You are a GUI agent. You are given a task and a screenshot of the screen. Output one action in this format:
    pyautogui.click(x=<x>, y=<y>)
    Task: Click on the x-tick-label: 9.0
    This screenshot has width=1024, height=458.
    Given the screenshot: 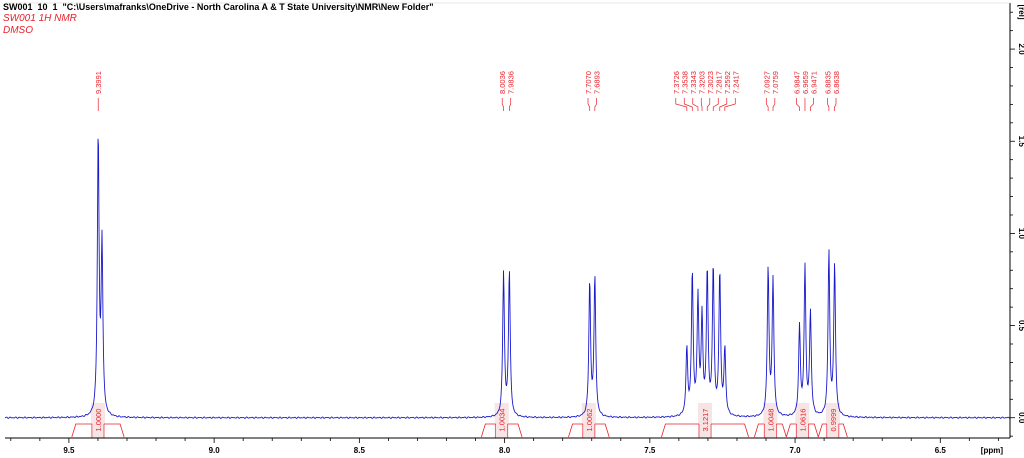 What is the action you would take?
    pyautogui.click(x=215, y=450)
    